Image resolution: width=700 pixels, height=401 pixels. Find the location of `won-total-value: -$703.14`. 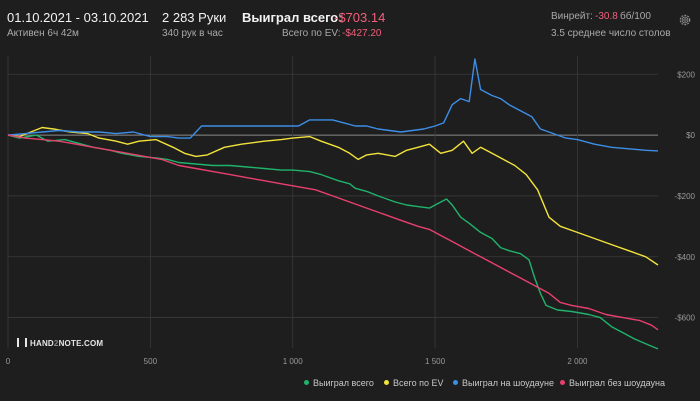

won-total-value: -$703.14 is located at coordinates (360, 17).